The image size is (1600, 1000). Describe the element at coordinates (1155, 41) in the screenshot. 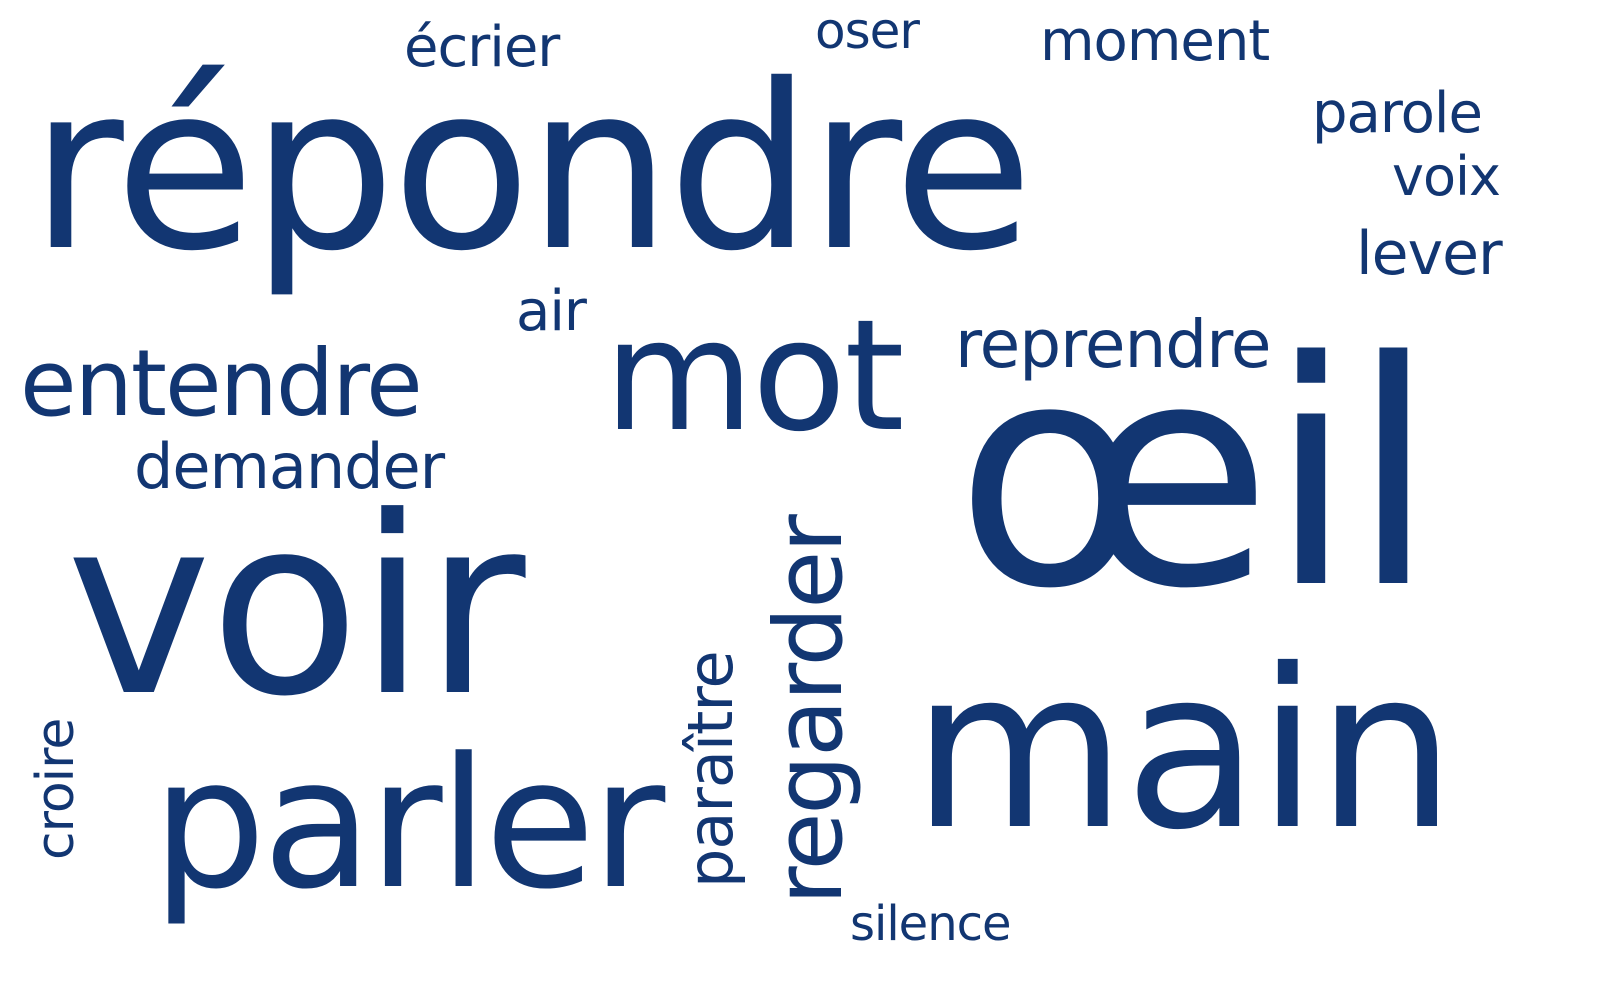

I see `word-moment: moment` at that location.